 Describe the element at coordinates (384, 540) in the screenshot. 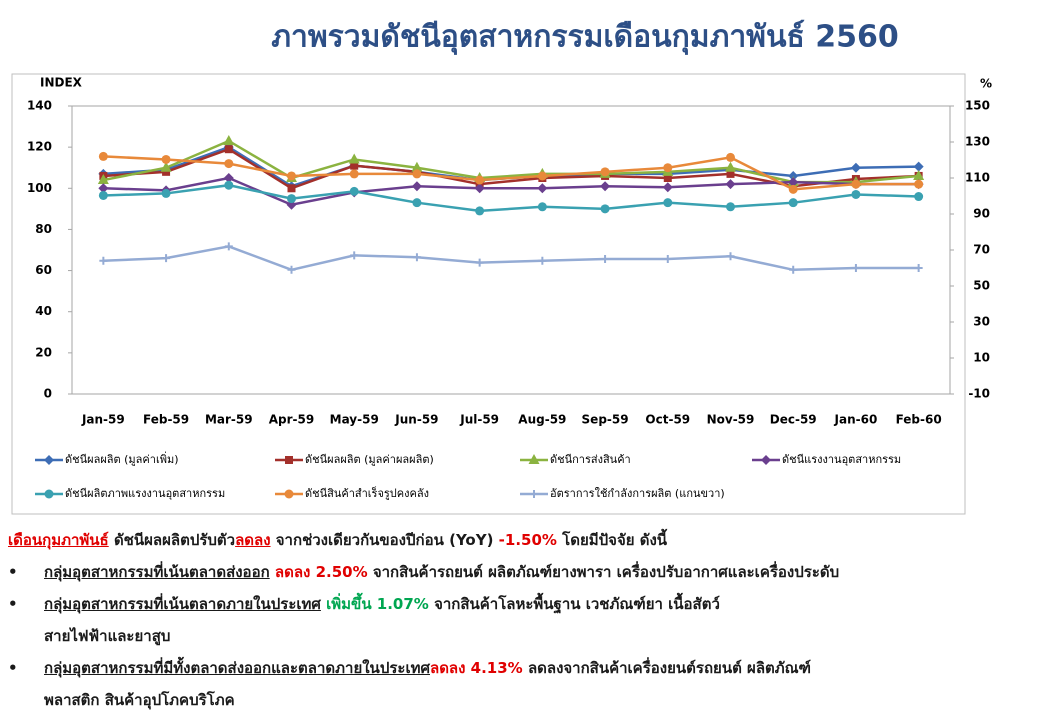

I see `text-segment: จากช่วงเดียวกันของปีก่อน (YoY)` at that location.